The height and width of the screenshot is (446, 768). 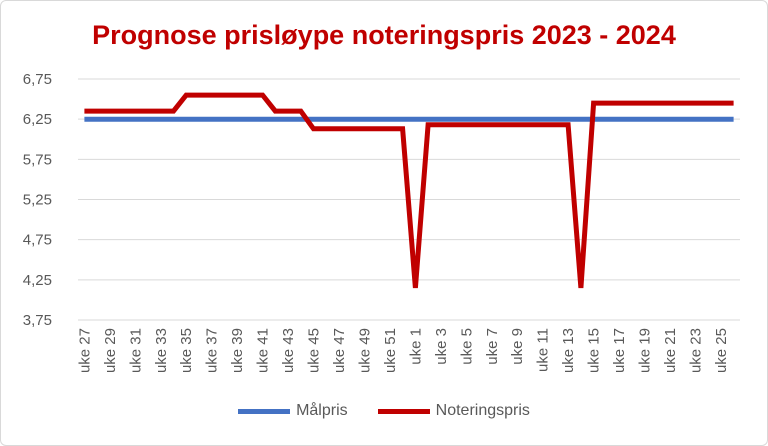 I want to click on x-tick-label: uke 41, so click(x=263, y=350).